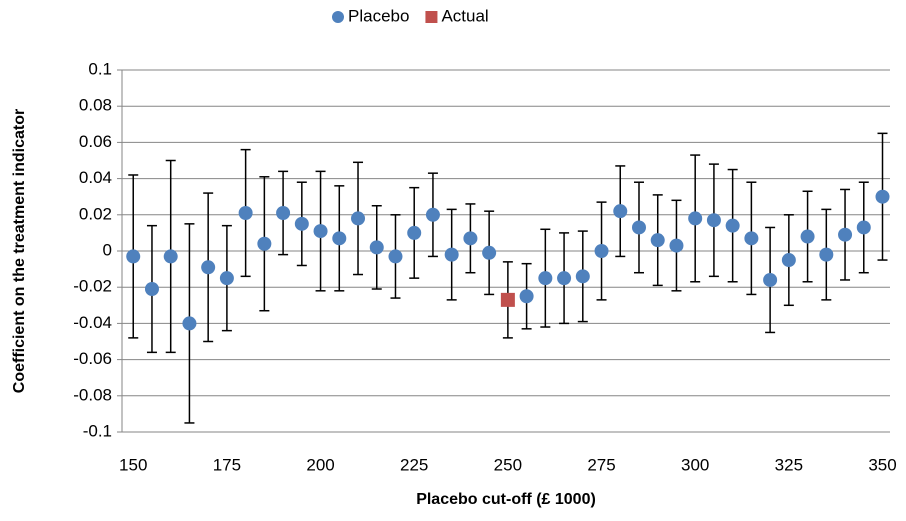 This screenshot has height=521, width=906. I want to click on y-tick-label: 0.06, so click(95, 141).